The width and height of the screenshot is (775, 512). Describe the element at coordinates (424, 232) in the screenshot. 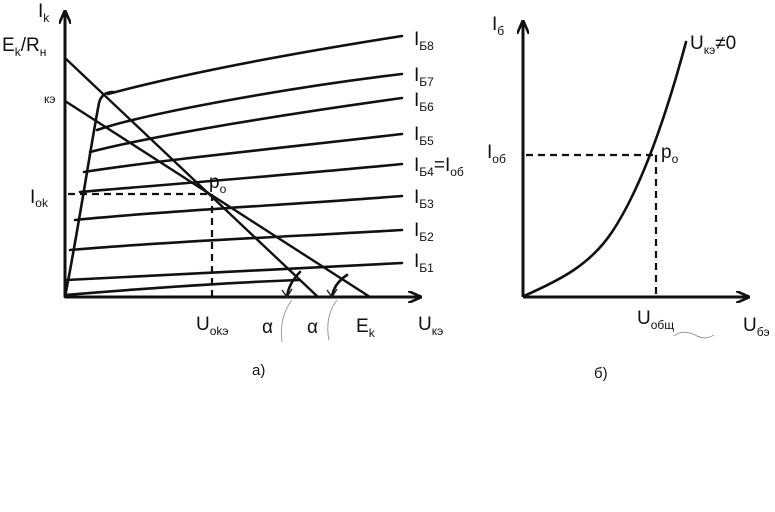

I see `curve-label-ib2: IБ2` at that location.